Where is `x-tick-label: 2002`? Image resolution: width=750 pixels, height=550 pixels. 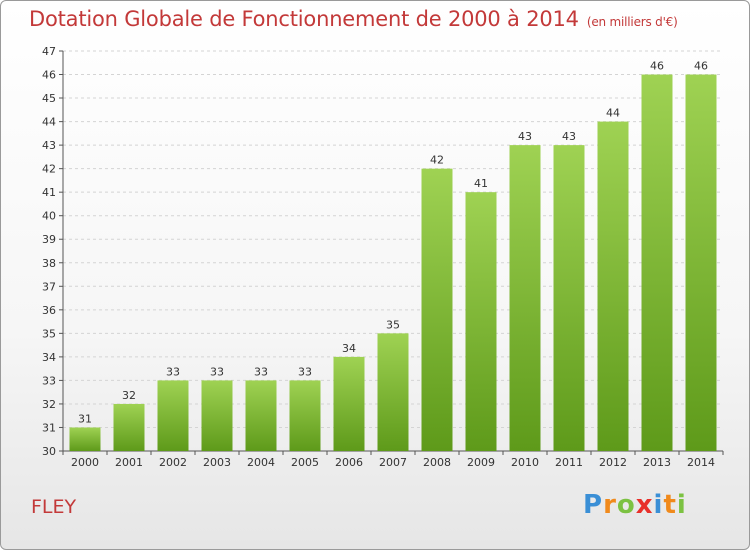 x-tick-label: 2002 is located at coordinates (173, 462).